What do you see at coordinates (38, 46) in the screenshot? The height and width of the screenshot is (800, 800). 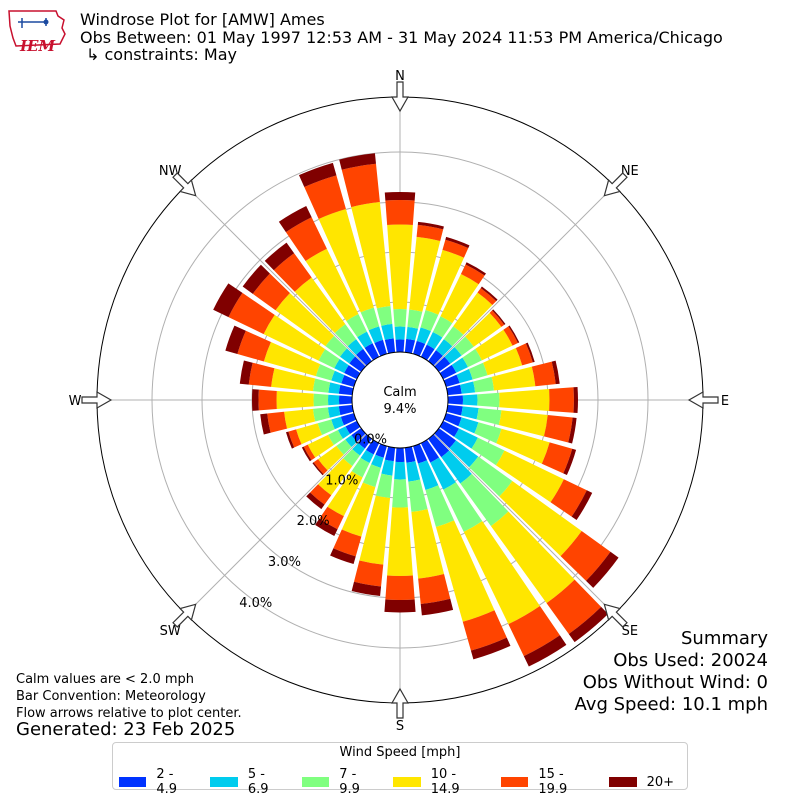 I see `logo-text: IEM` at bounding box center [38, 46].